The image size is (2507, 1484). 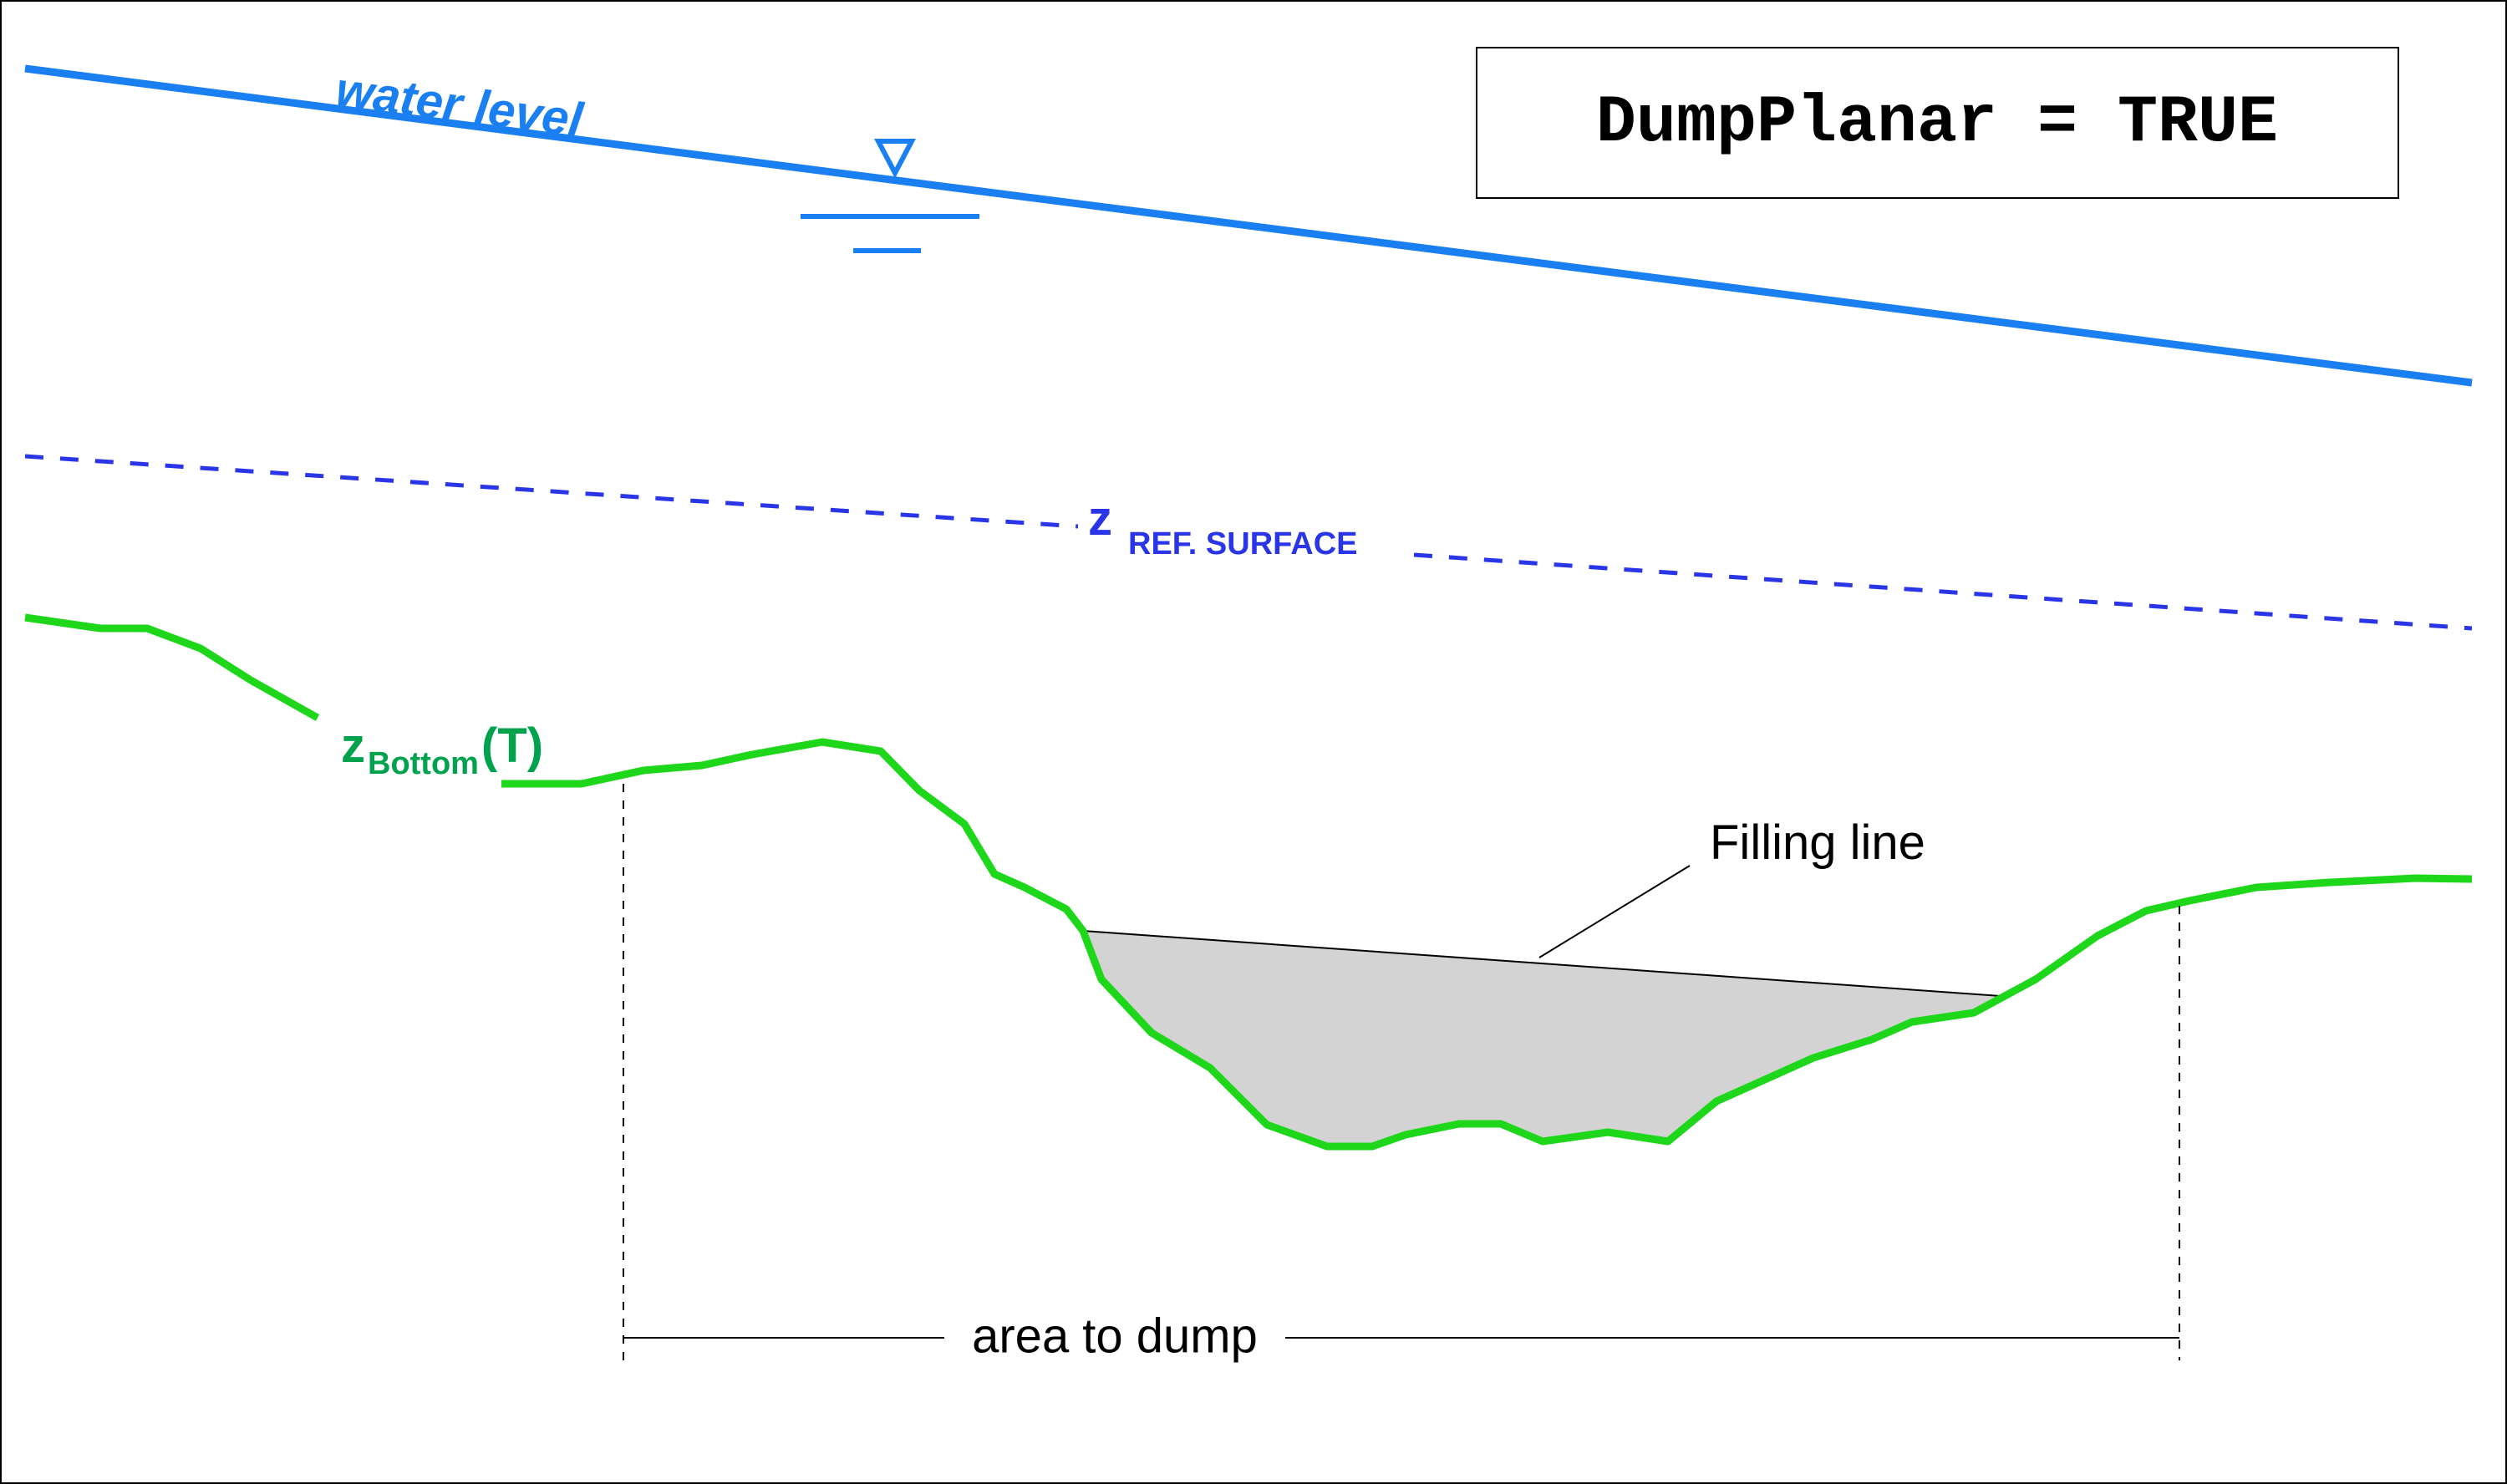 What do you see at coordinates (1817, 843) in the screenshot?
I see `filling-line-label: Filling line` at bounding box center [1817, 843].